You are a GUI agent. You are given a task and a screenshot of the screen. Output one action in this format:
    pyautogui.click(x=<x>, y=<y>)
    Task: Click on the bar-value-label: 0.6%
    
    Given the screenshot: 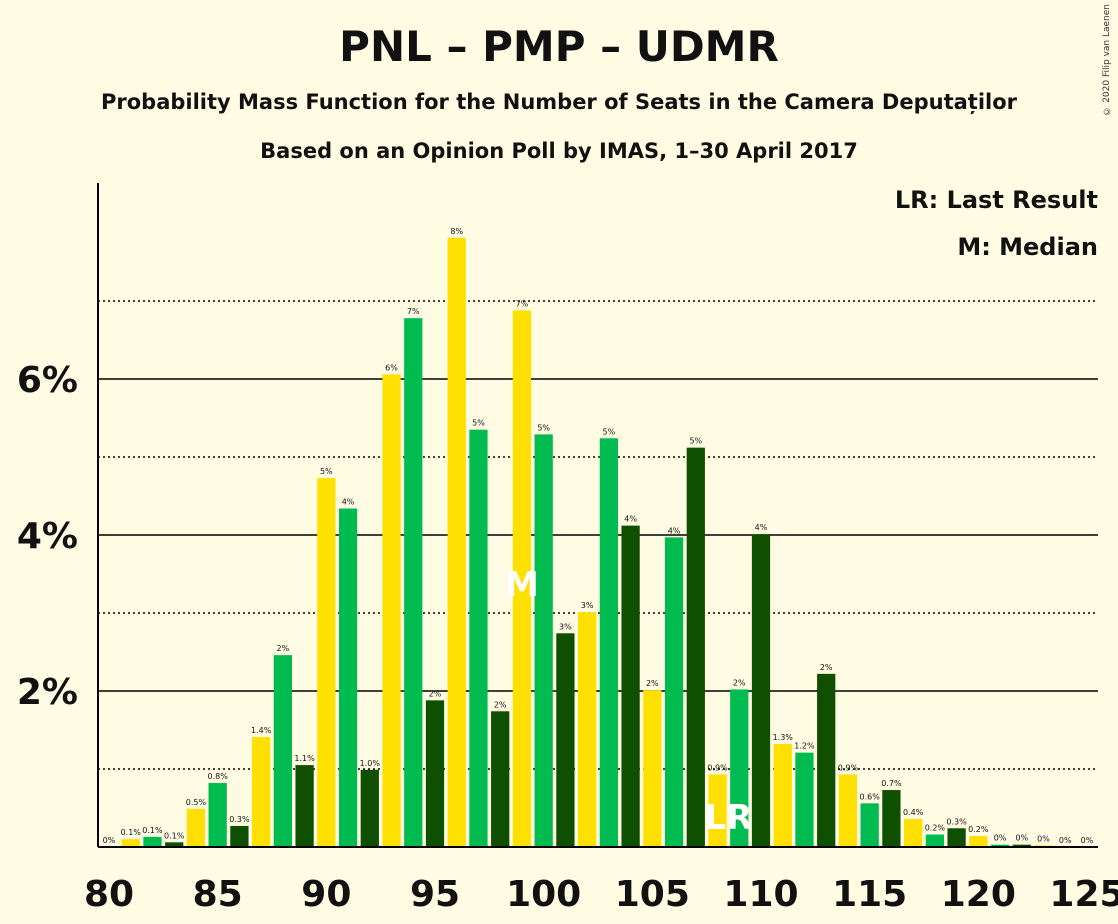 What is the action you would take?
    pyautogui.click(x=870, y=796)
    